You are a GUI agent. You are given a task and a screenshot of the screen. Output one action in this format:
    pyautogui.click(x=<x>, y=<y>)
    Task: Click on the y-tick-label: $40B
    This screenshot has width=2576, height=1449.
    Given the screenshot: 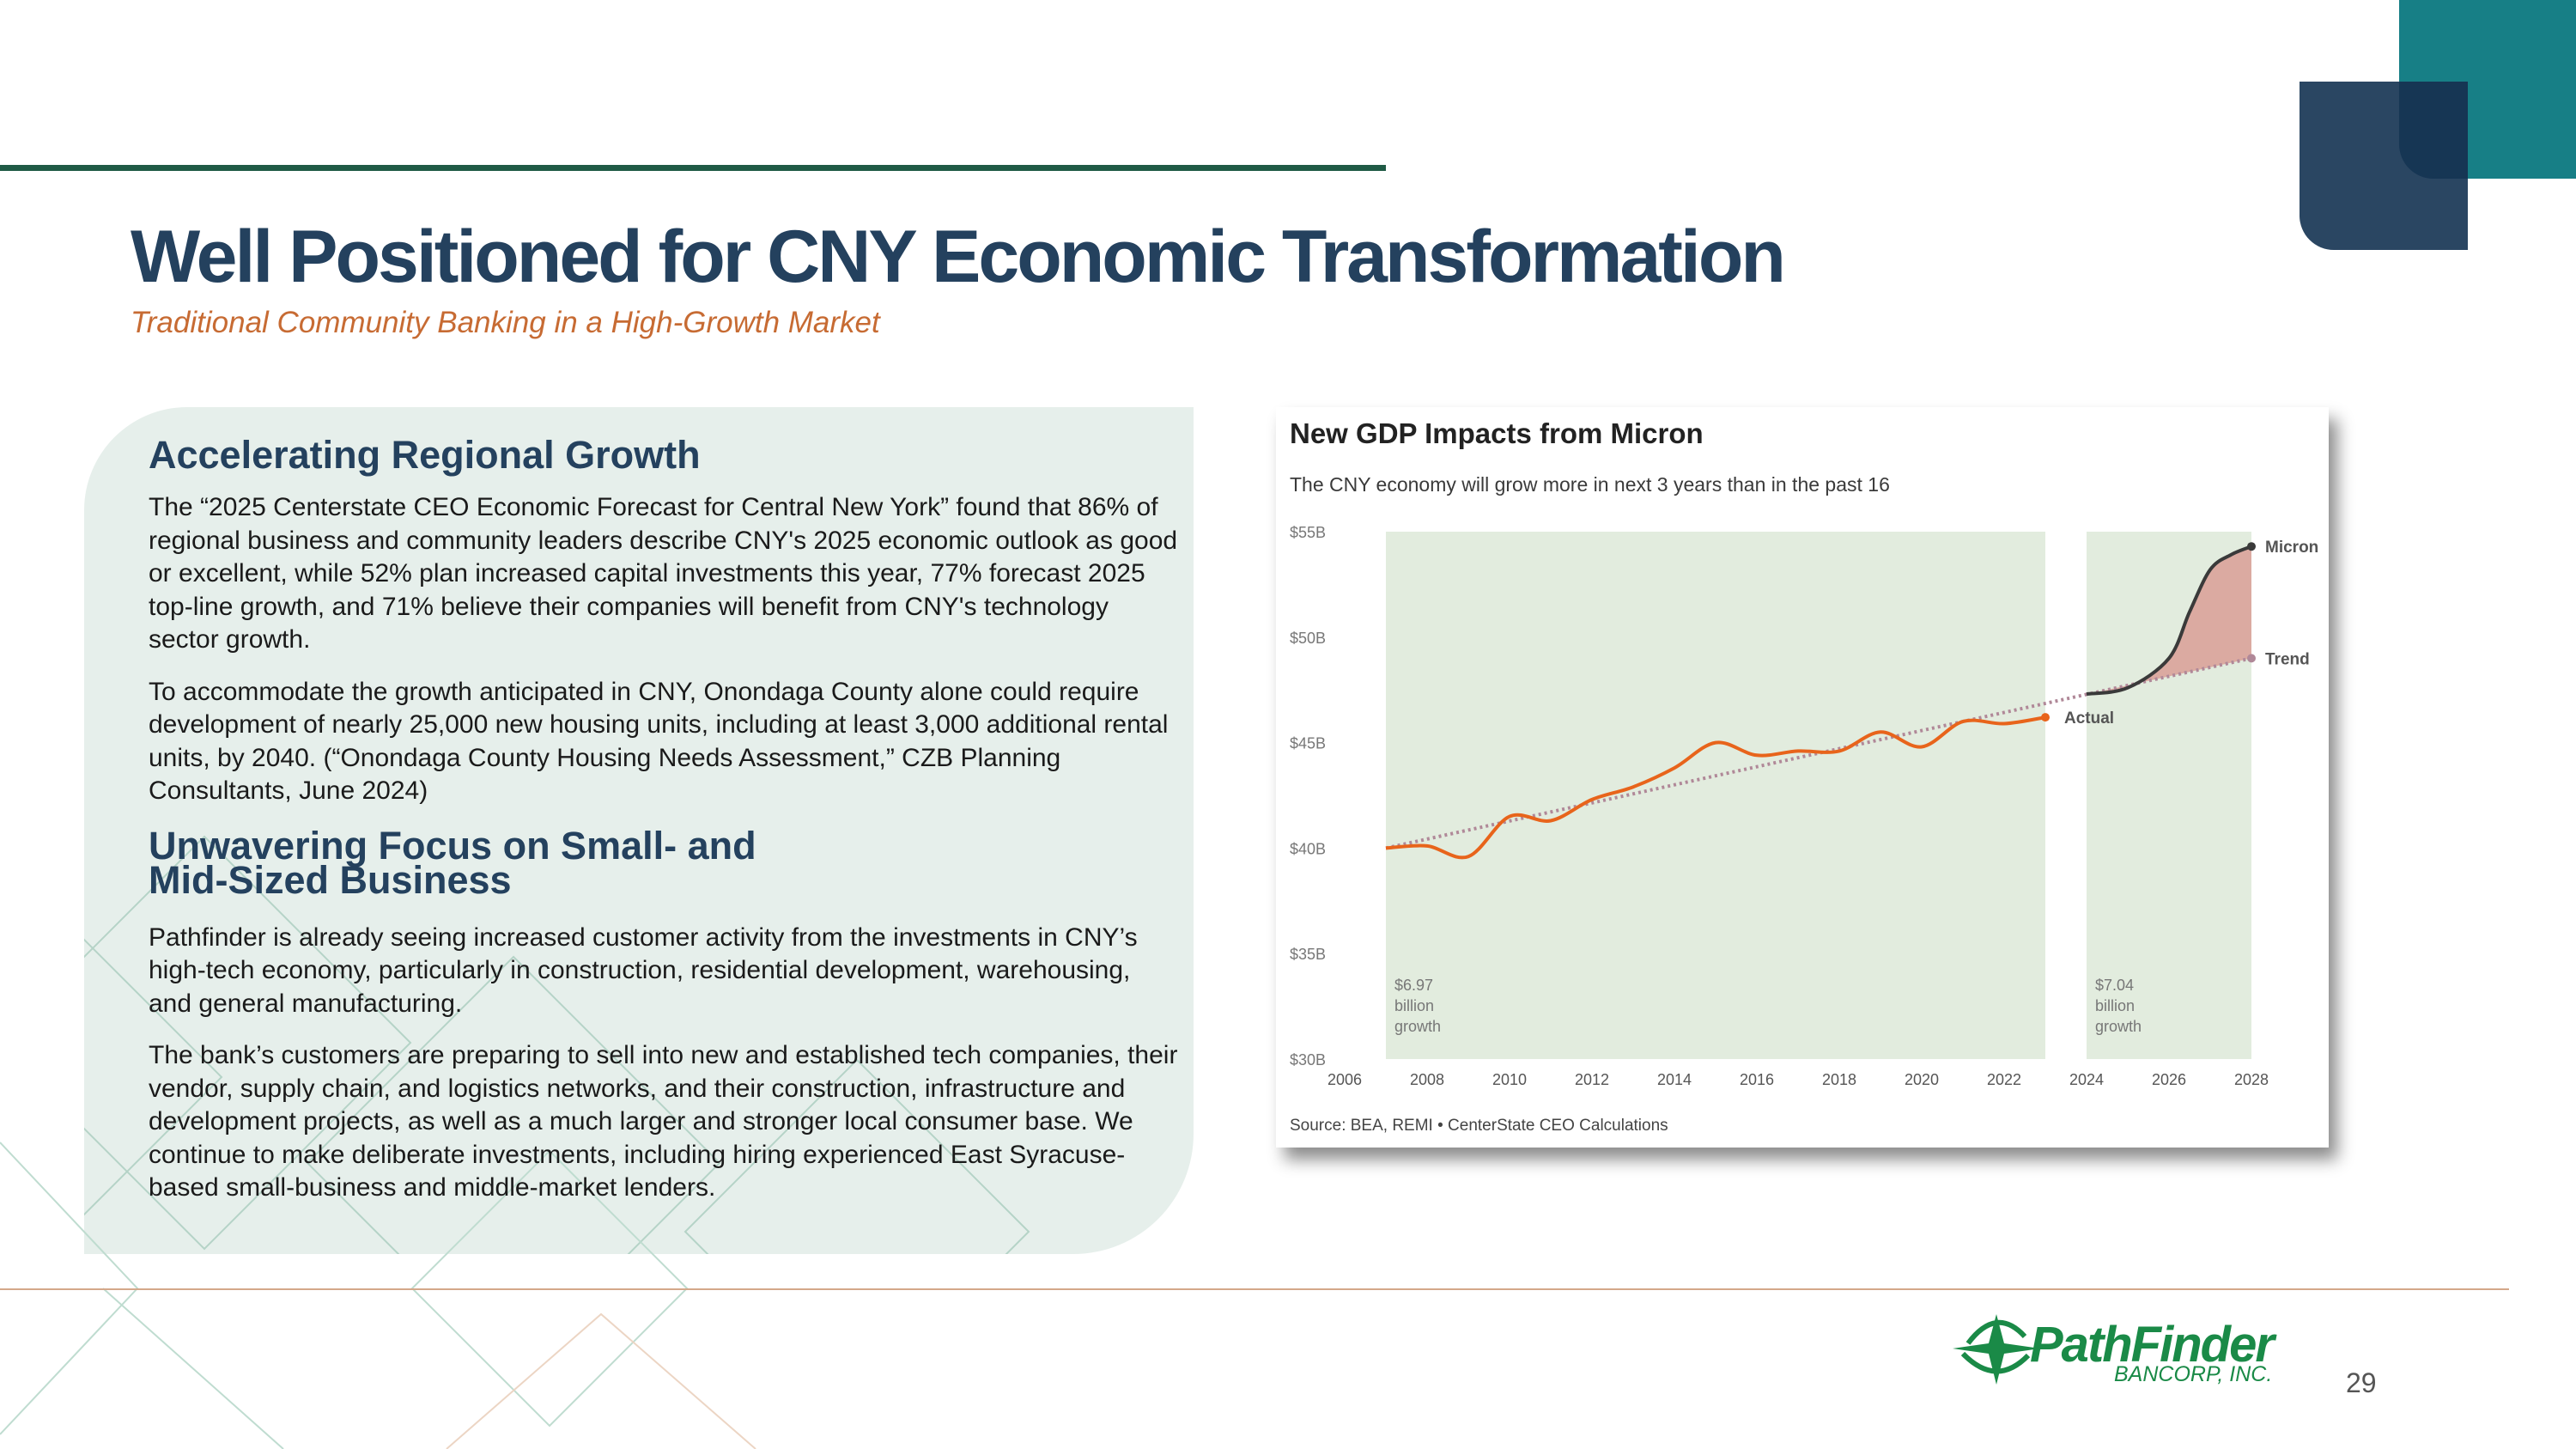 What is the action you would take?
    pyautogui.click(x=1308, y=848)
    